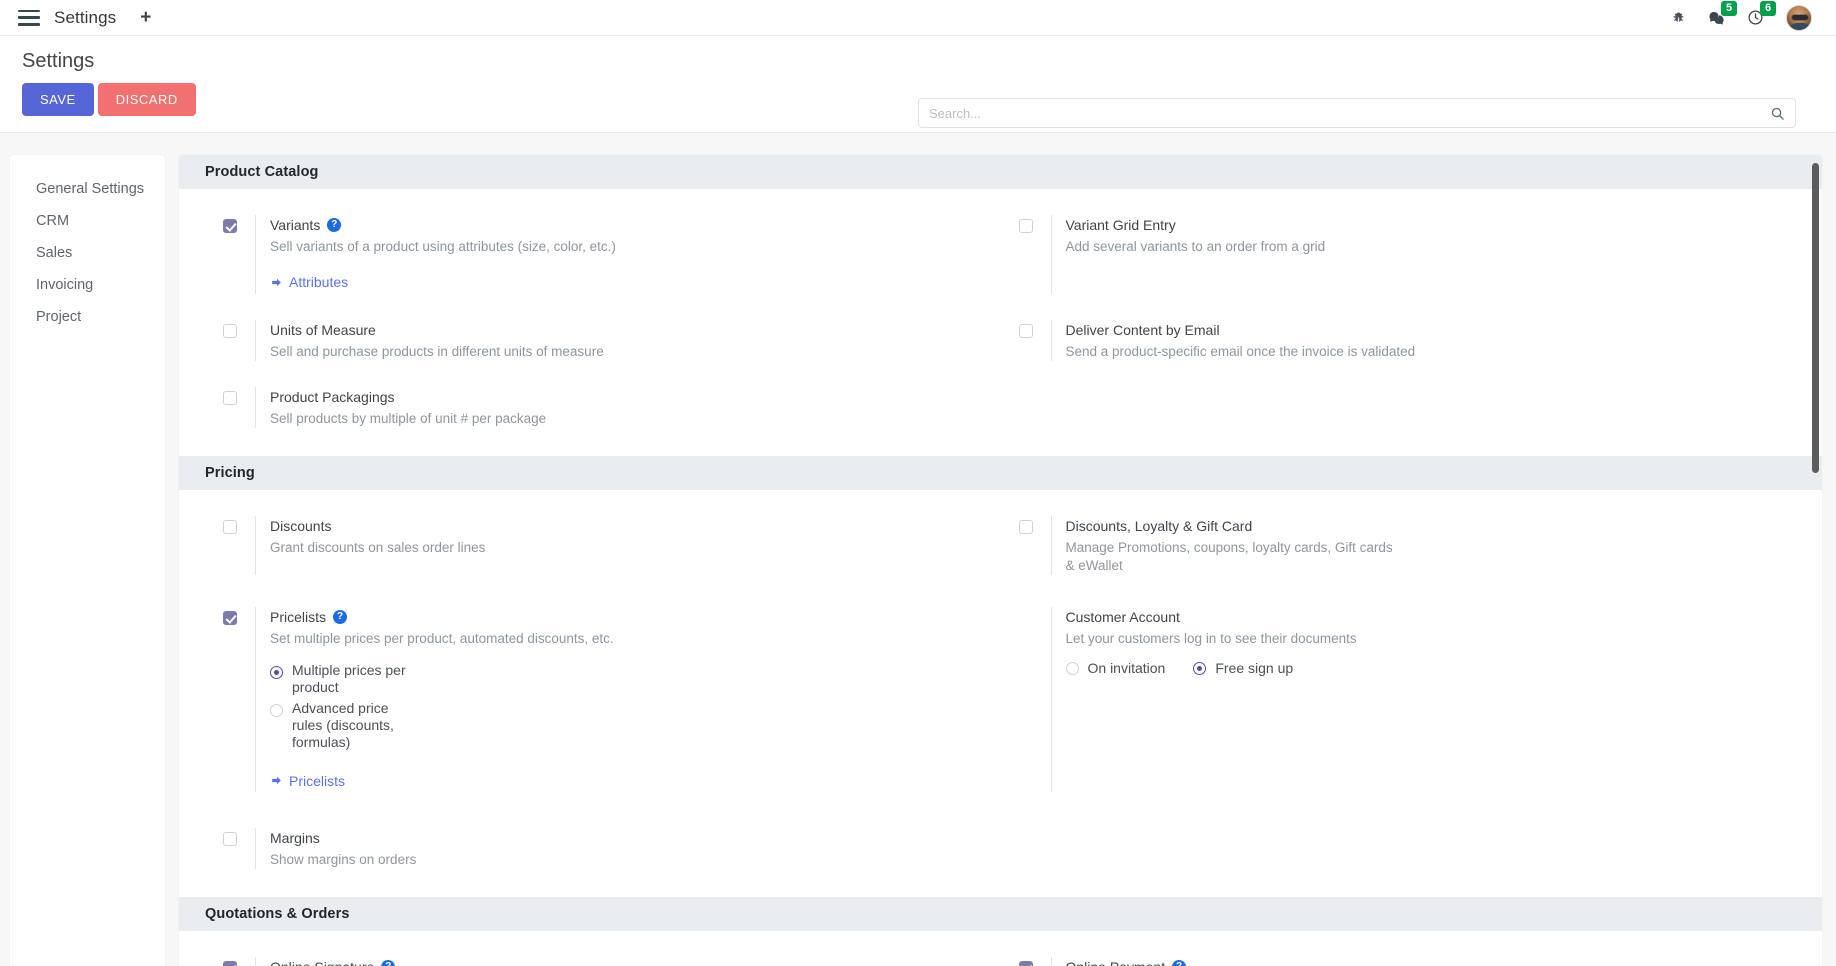 This screenshot has height=966, width=1836. I want to click on product-packagings-checkbox, so click(230, 397).